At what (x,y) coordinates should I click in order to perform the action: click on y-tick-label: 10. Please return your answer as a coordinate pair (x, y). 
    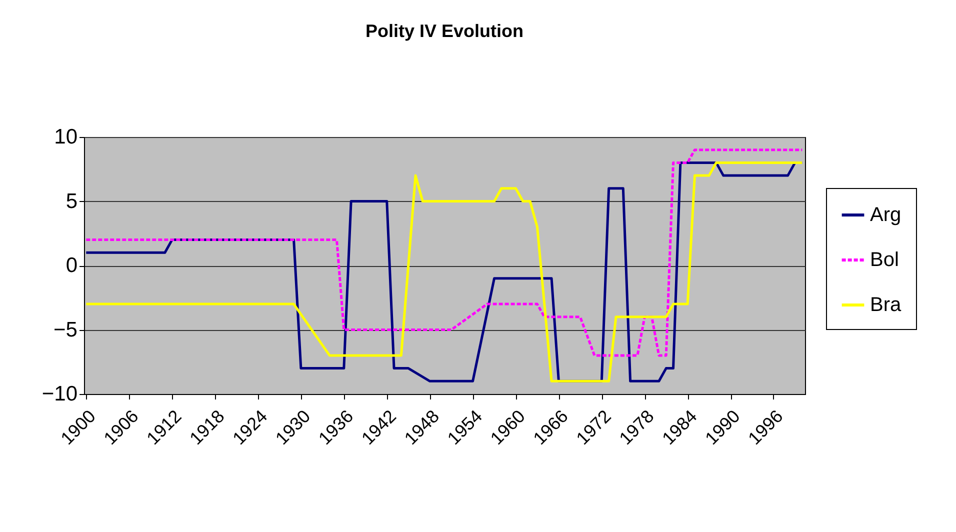
    Looking at the image, I should click on (66, 137).